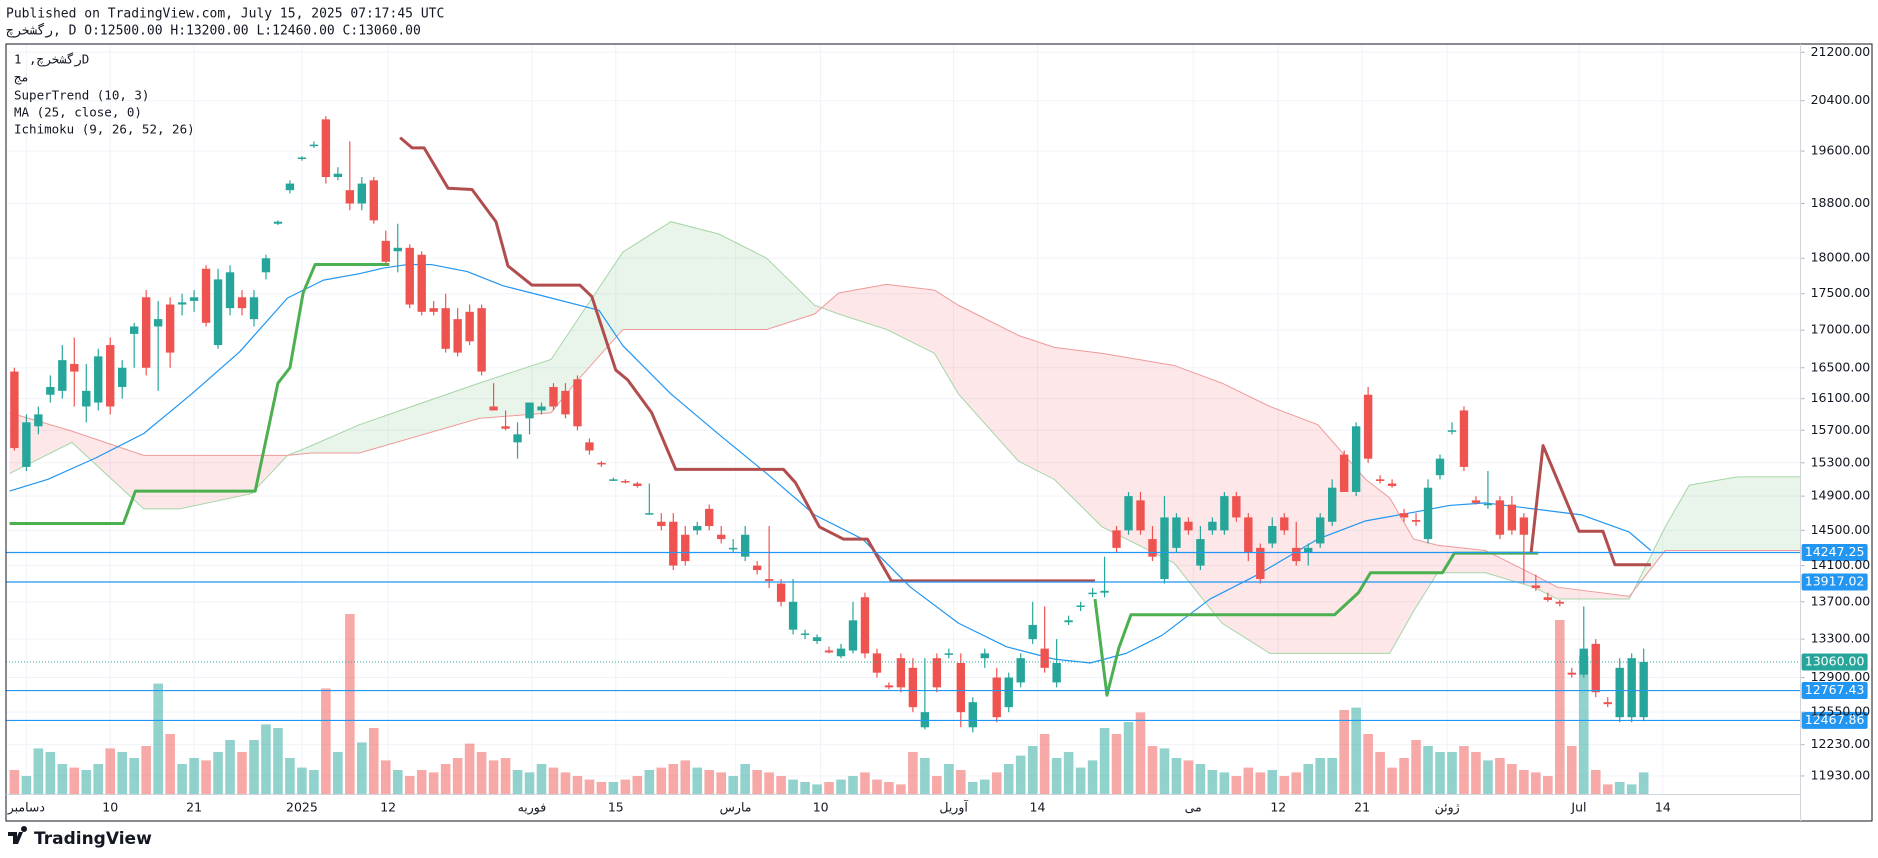 Image resolution: width=1878 pixels, height=858 pixels. Describe the element at coordinates (51, 60) in the screenshot. I see `legend-symbol: رگشخرچ, 1D` at that location.